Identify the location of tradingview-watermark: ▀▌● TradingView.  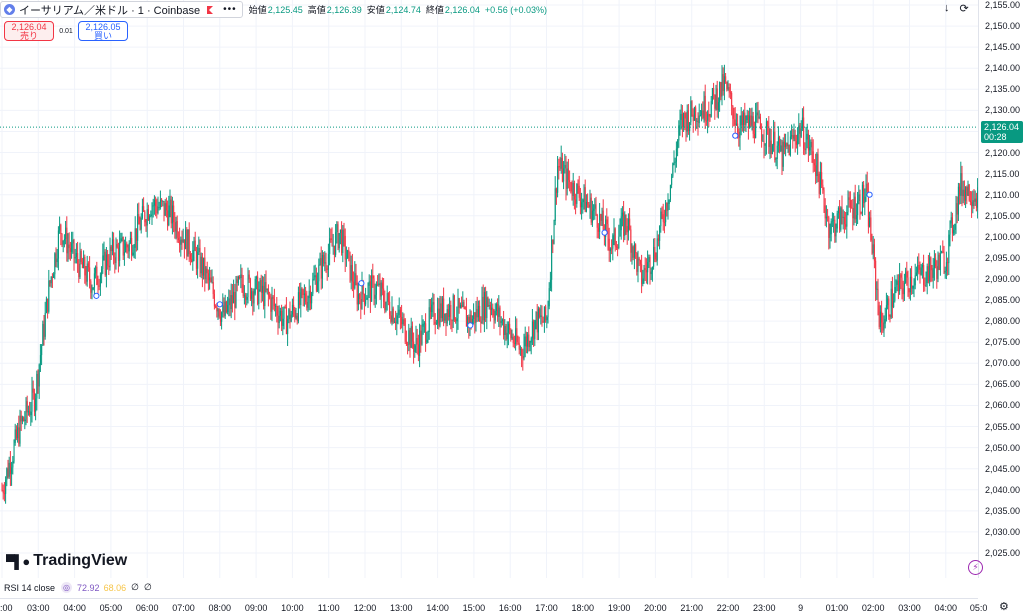
(66, 561).